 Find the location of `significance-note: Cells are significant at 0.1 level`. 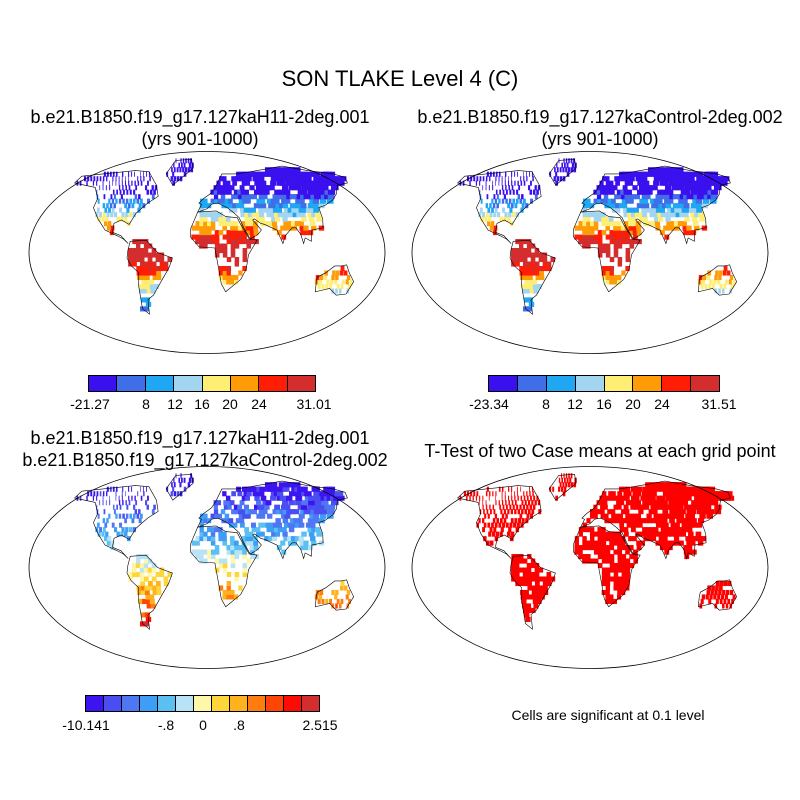

significance-note: Cells are significant at 0.1 level is located at coordinates (608, 715).